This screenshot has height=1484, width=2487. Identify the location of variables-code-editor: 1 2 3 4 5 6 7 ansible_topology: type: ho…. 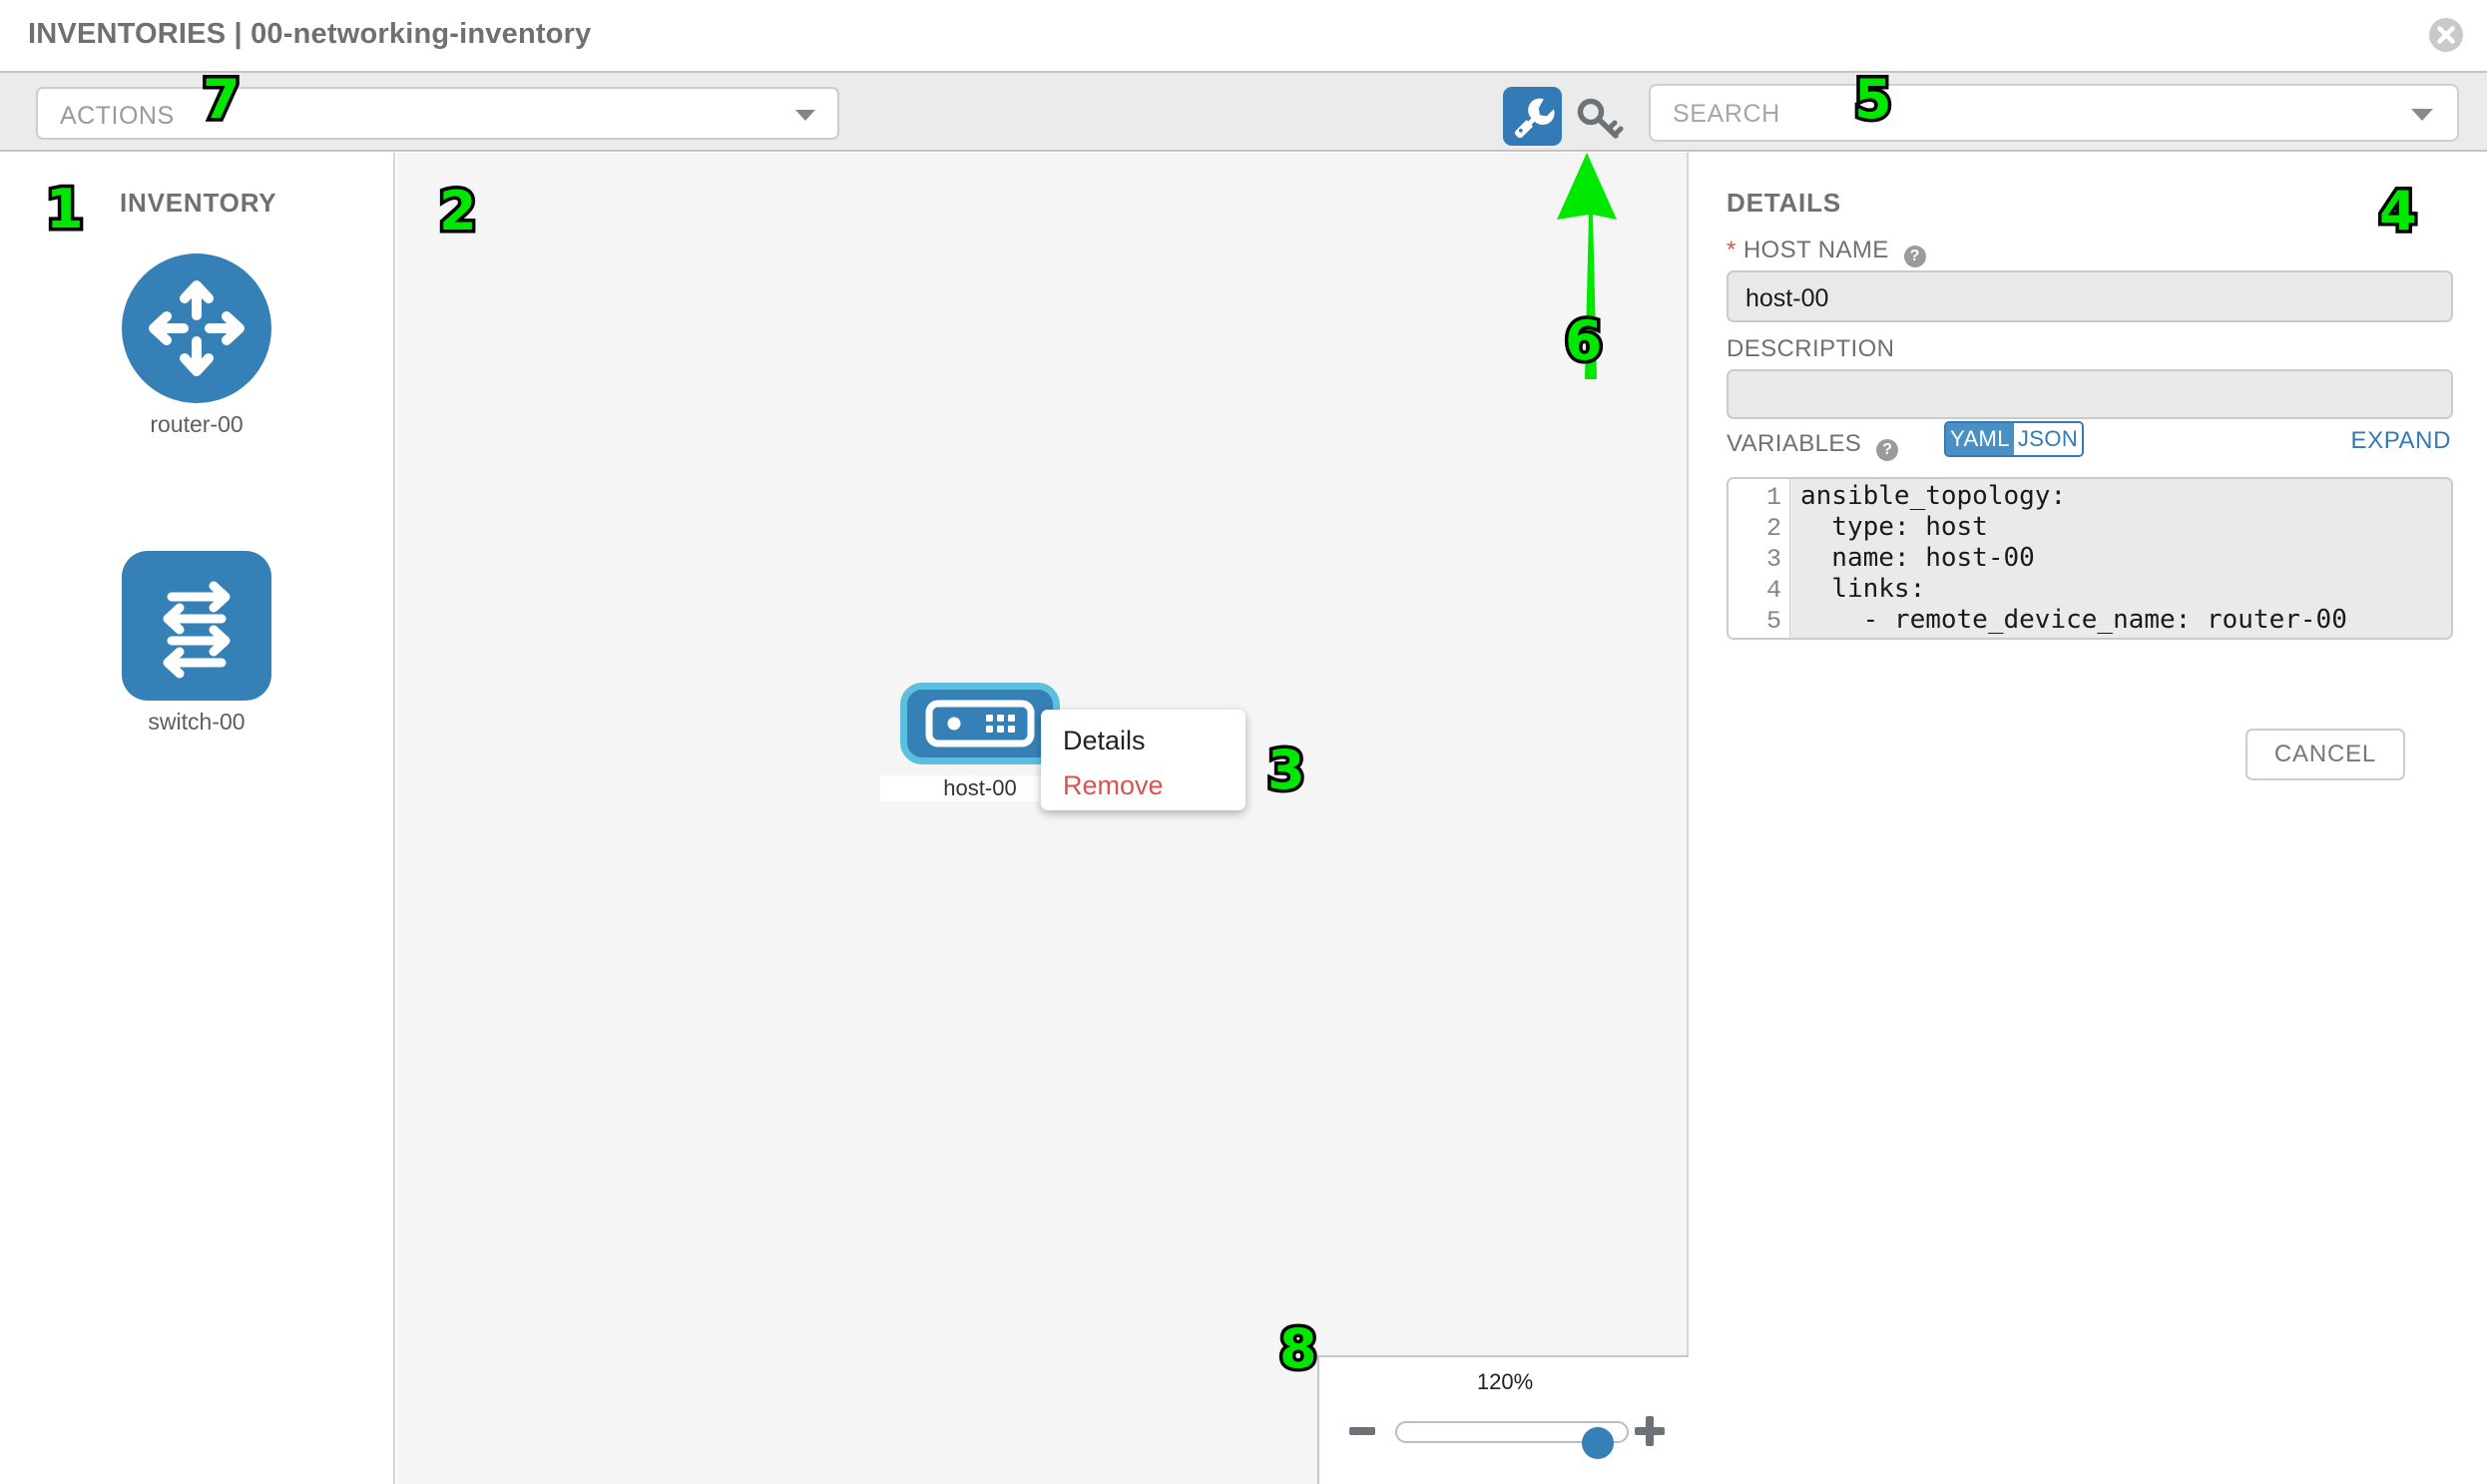
(2090, 558).